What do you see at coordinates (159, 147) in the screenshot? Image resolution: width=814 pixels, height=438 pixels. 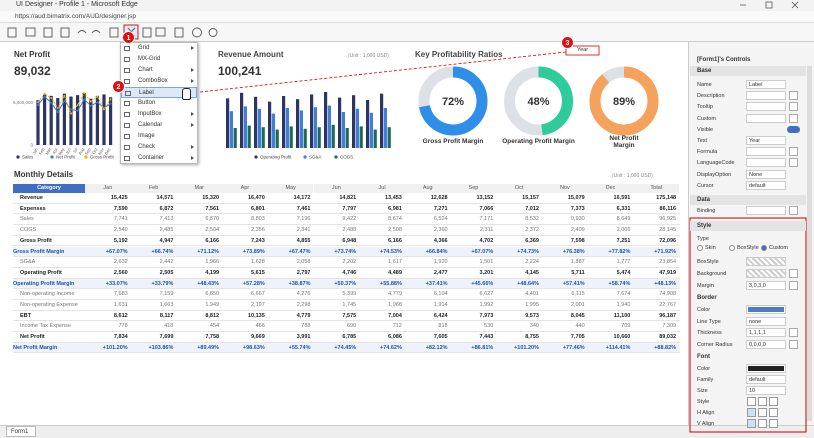 I see `menu-item: Check` at bounding box center [159, 147].